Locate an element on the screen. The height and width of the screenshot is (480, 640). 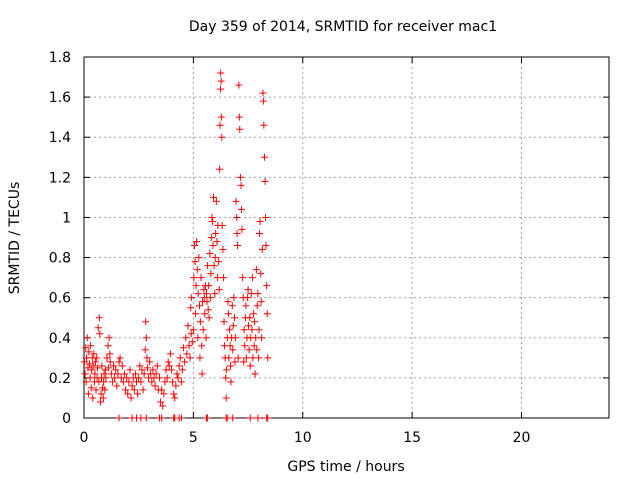
x-tick-label: 20 is located at coordinates (522, 438).